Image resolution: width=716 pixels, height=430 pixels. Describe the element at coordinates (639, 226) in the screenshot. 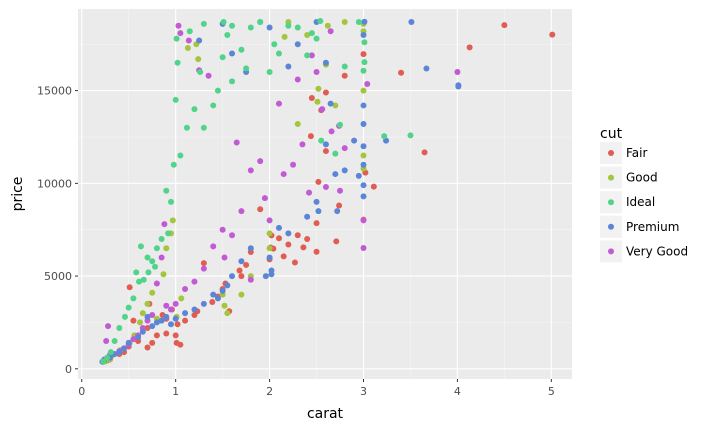

I see `legend-item: Premium` at that location.